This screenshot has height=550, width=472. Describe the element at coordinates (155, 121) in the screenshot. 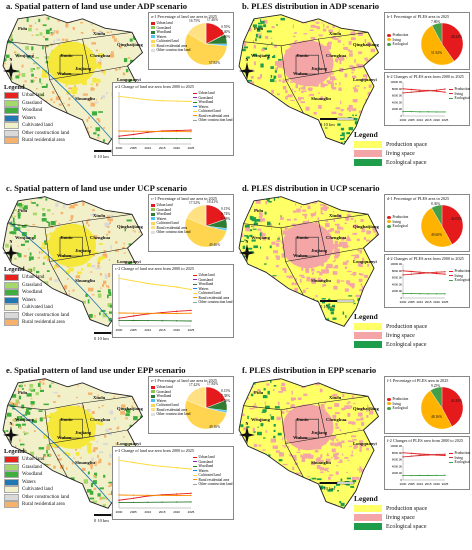

I see `land-use-line-chart: 2000 2005 2010 2015 2020 2025` at that location.